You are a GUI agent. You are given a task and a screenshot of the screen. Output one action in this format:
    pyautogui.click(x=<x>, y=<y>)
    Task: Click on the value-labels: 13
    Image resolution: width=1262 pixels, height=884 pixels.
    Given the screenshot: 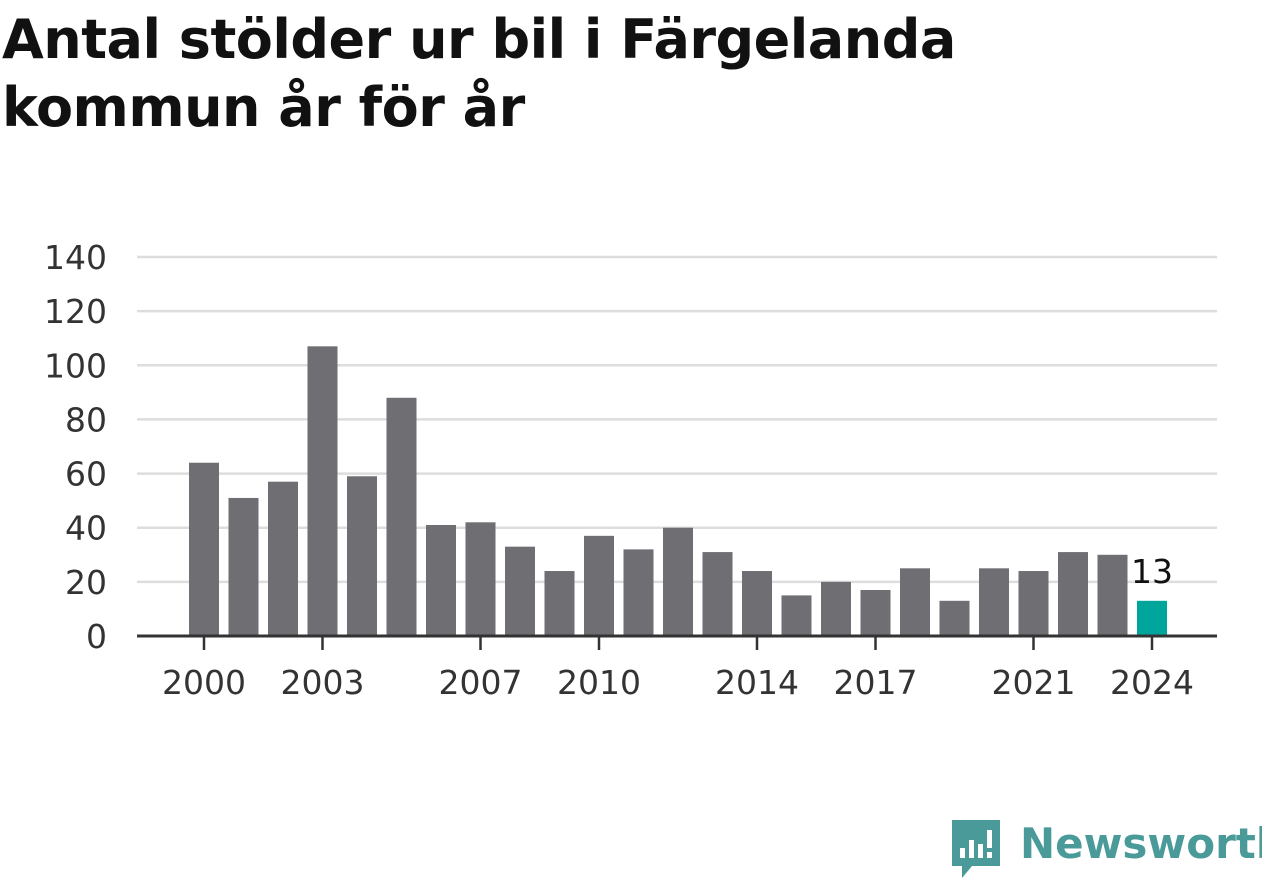 What is the action you would take?
    pyautogui.click(x=1152, y=571)
    